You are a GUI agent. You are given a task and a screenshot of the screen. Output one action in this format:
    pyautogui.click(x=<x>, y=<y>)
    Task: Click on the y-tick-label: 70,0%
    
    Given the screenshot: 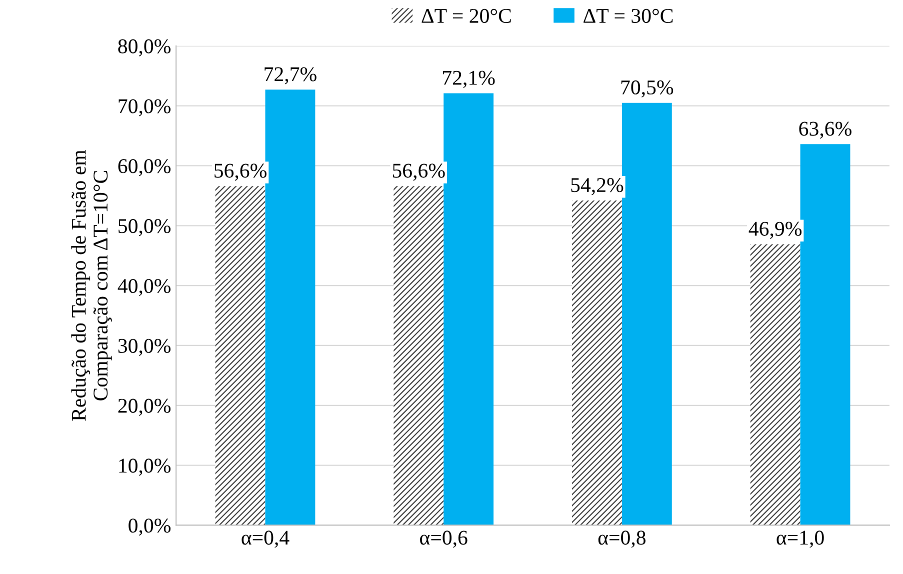 What is the action you would take?
    pyautogui.click(x=144, y=107)
    